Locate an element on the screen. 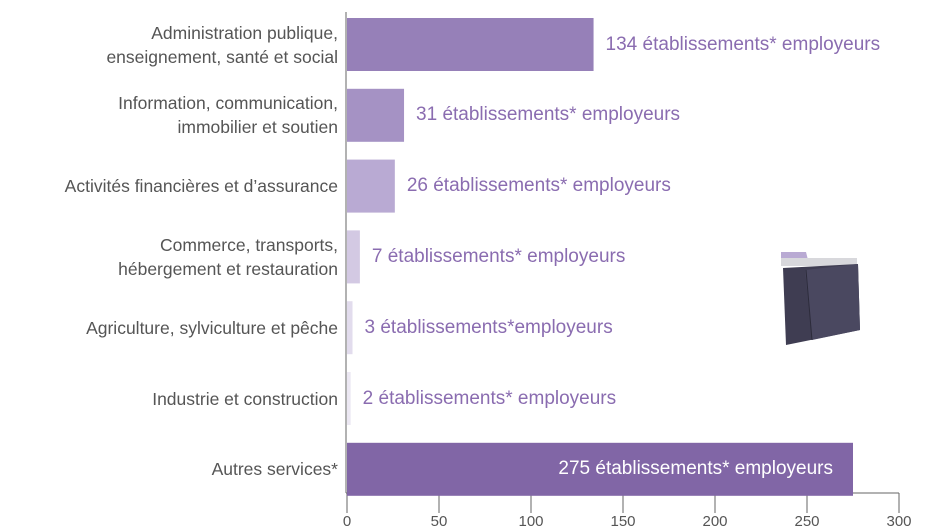 Image resolution: width=936 pixels, height=531 pixels. x-tick-label: 300 is located at coordinates (898, 521).